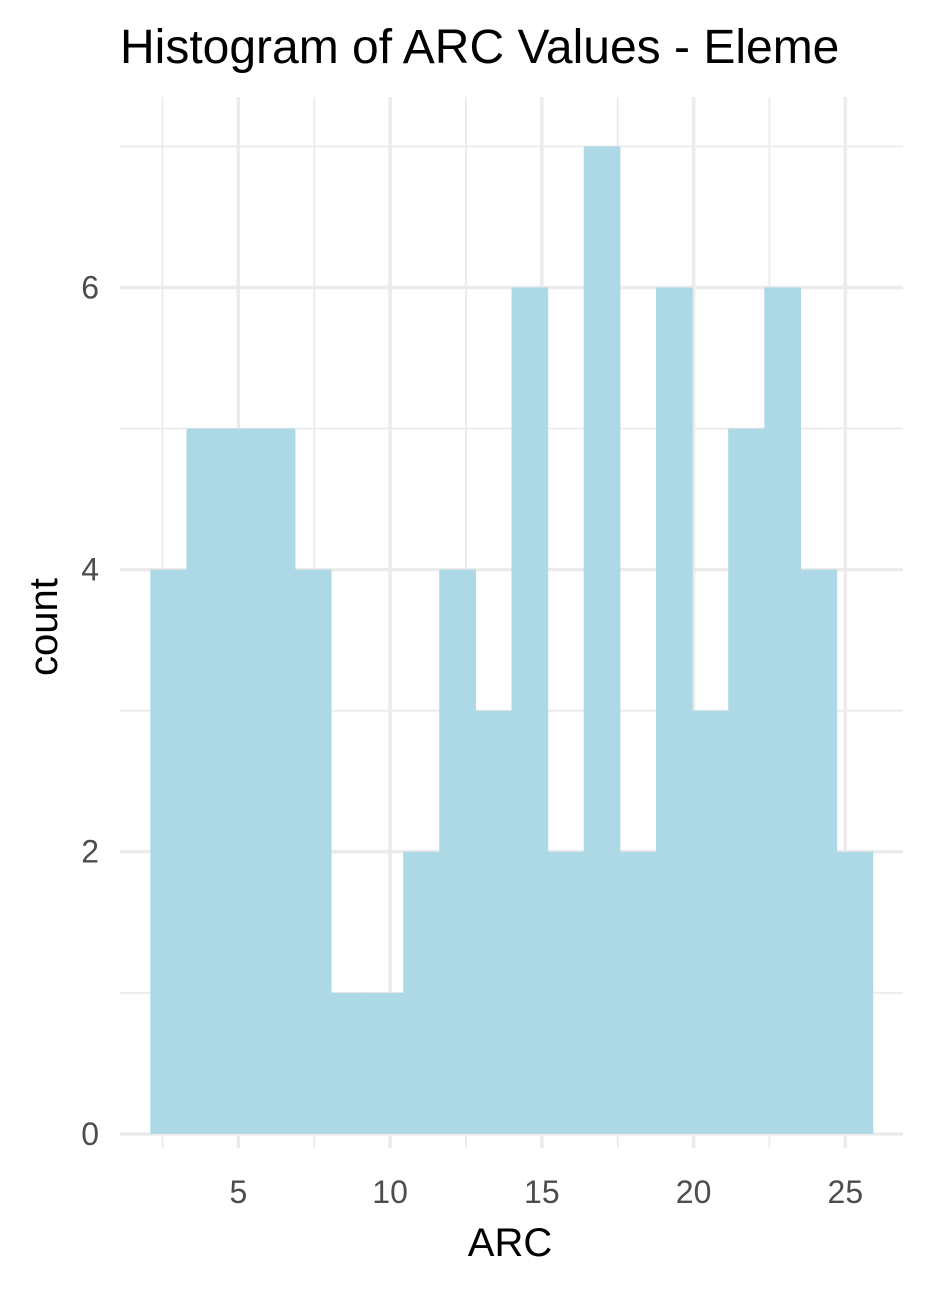 The image size is (925, 1290). What do you see at coordinates (90, 710) in the screenshot?
I see `y-axis-ticks: 0 2 4 6` at bounding box center [90, 710].